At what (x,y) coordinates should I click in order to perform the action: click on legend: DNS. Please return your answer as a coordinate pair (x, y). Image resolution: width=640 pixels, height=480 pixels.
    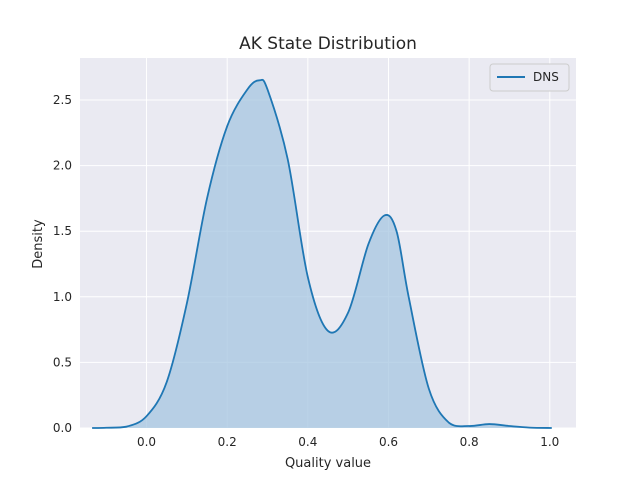
    Looking at the image, I should click on (529, 77).